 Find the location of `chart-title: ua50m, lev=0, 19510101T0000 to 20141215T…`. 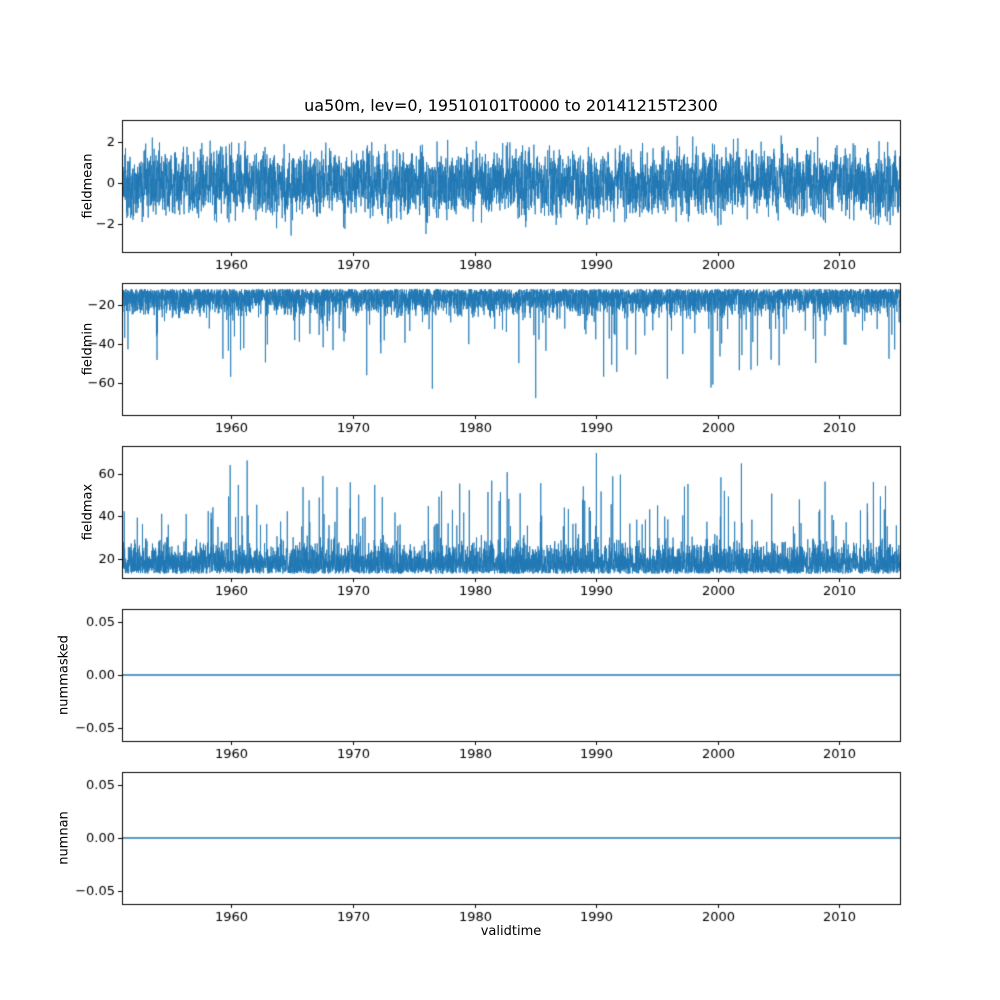

chart-title: ua50m, lev=0, 19510101T0000 to 20141215T… is located at coordinates (511, 105).